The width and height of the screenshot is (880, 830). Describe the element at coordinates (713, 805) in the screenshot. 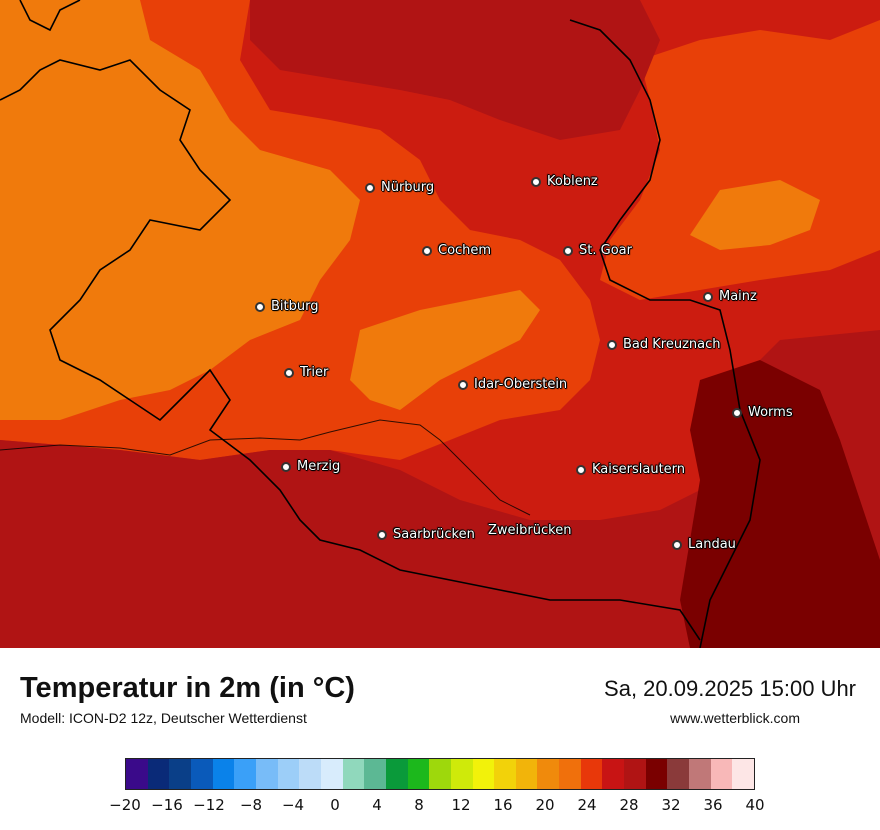

I see `legend-tick-label: 36` at that location.